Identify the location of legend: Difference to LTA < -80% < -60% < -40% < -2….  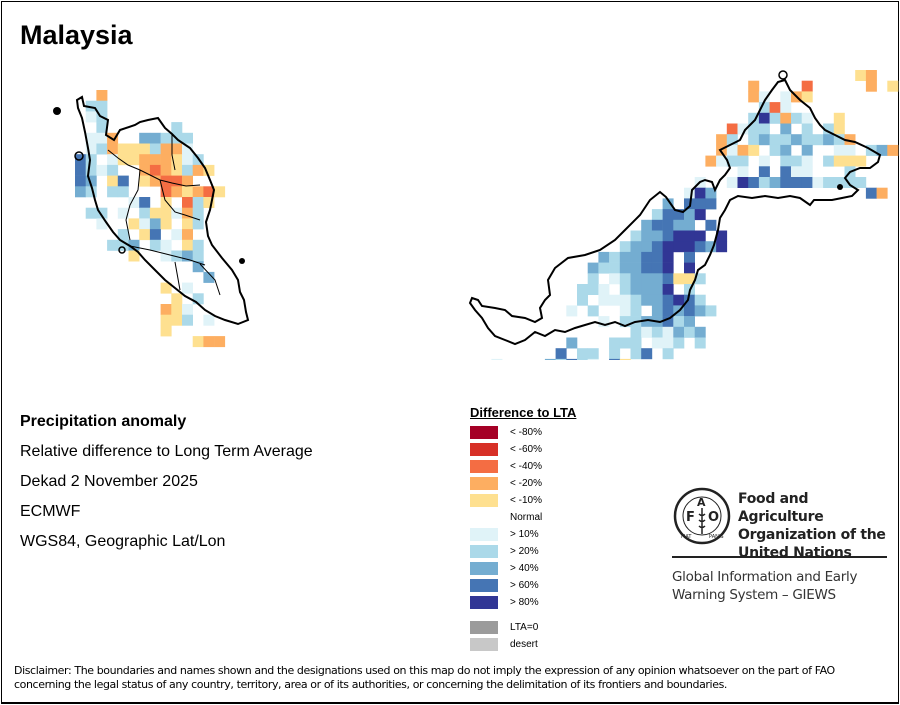
(523, 529).